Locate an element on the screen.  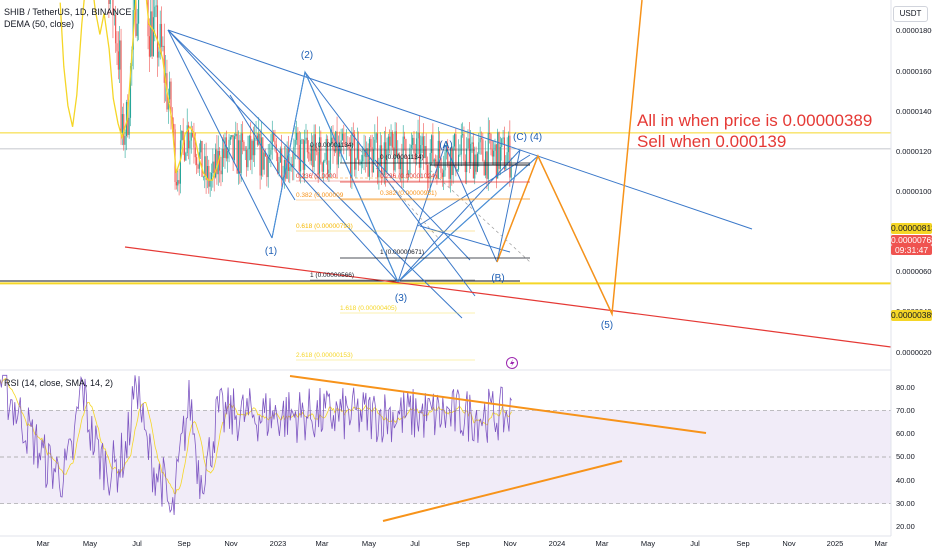
fib-label-left: 0.382 (0.000009 is located at coordinates (320, 195).